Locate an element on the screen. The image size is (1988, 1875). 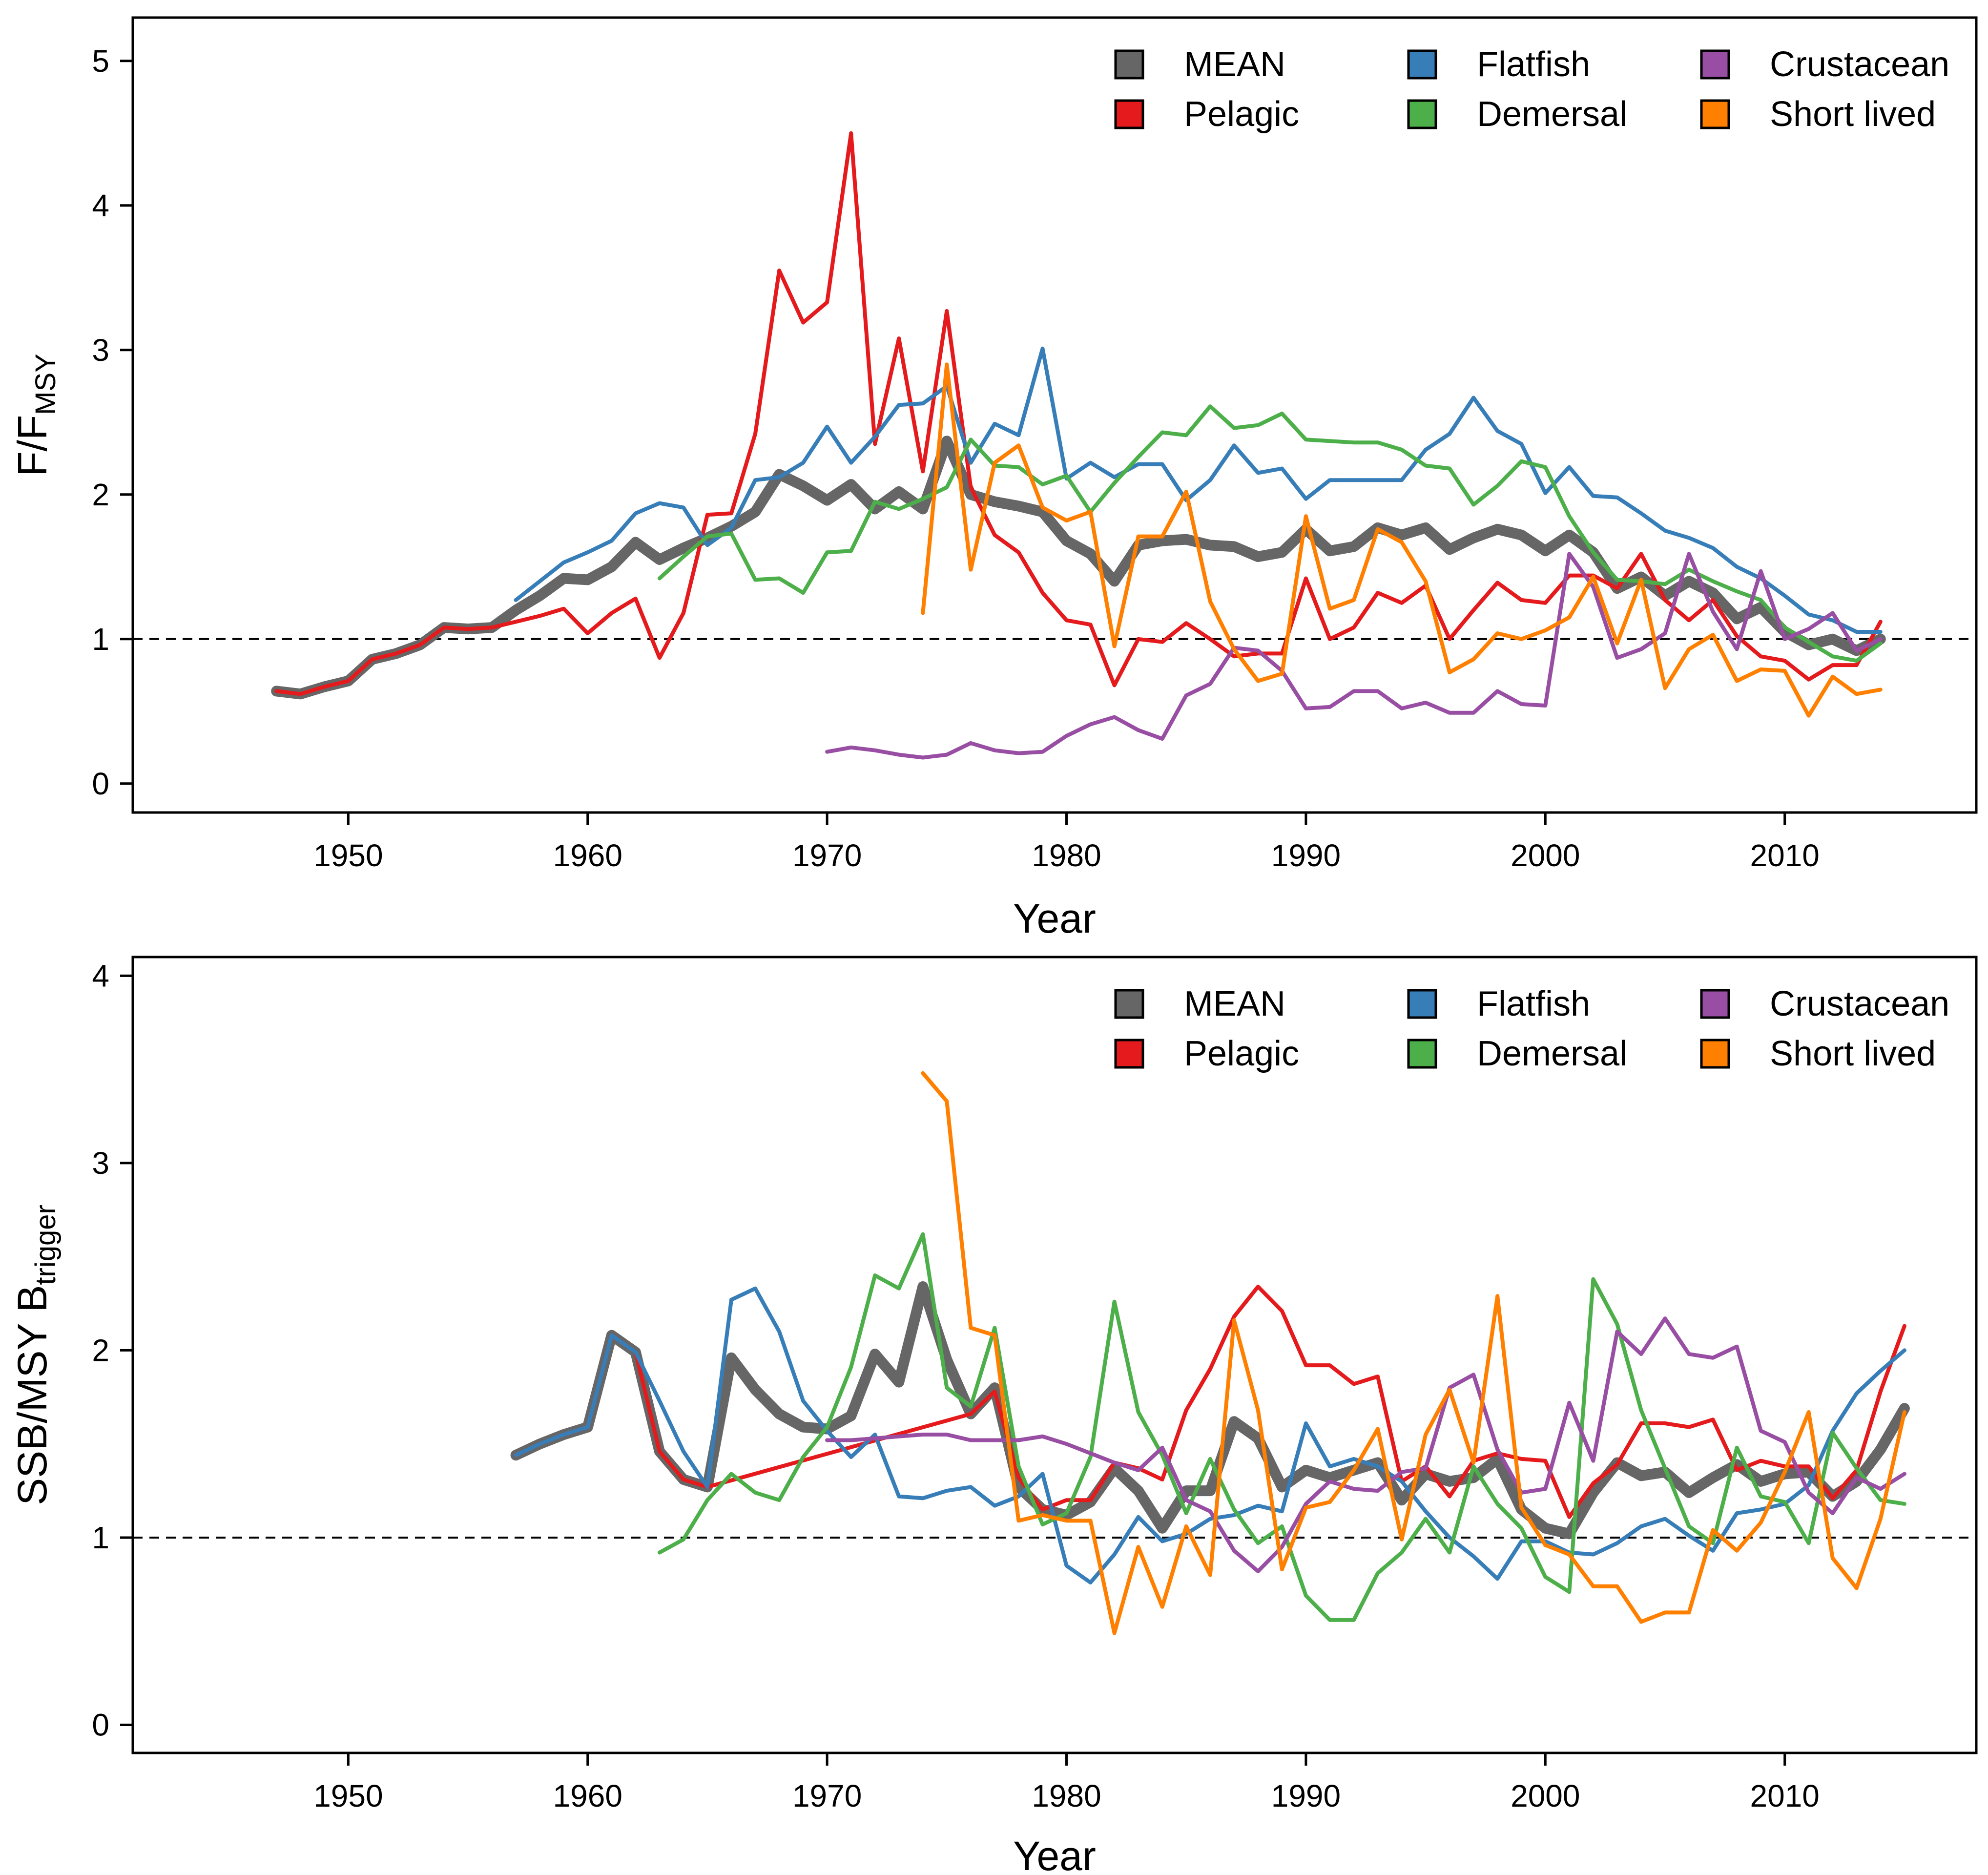
y-axis-title: SSB/MSY Btrigger is located at coordinates (35, 1355).